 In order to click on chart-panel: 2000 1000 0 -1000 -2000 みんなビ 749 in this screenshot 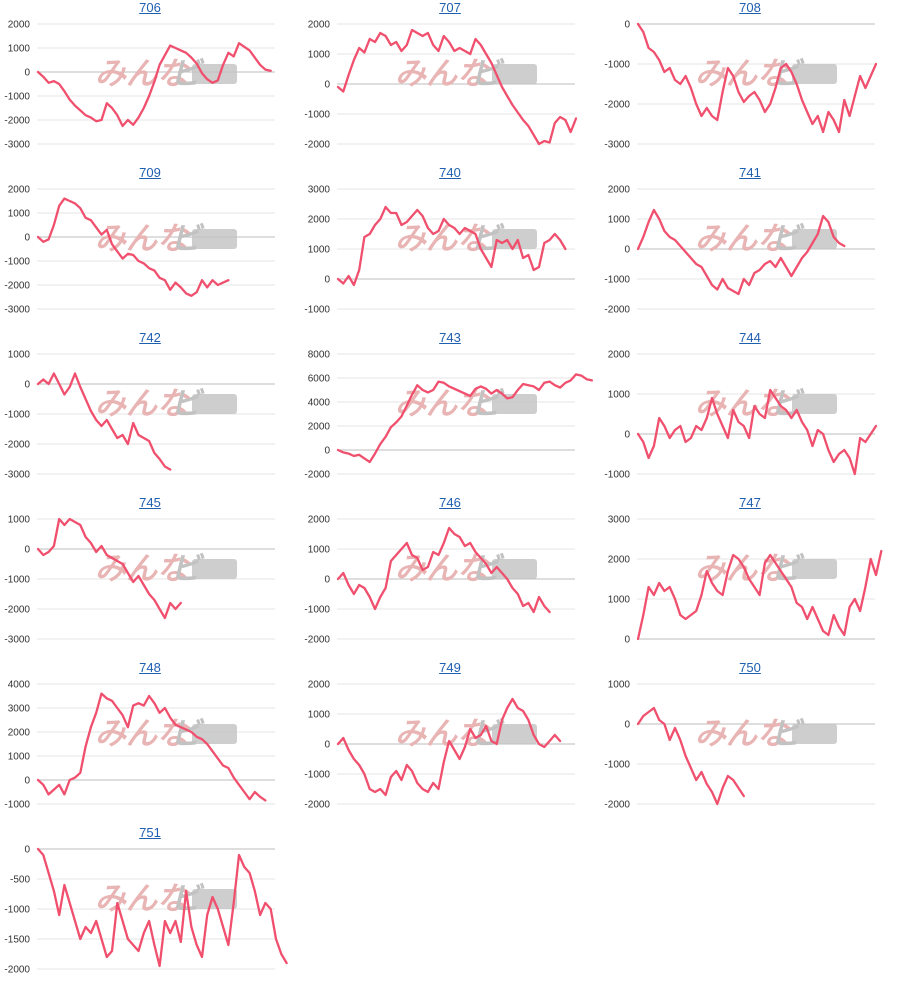, I will do `click(450, 742)`.